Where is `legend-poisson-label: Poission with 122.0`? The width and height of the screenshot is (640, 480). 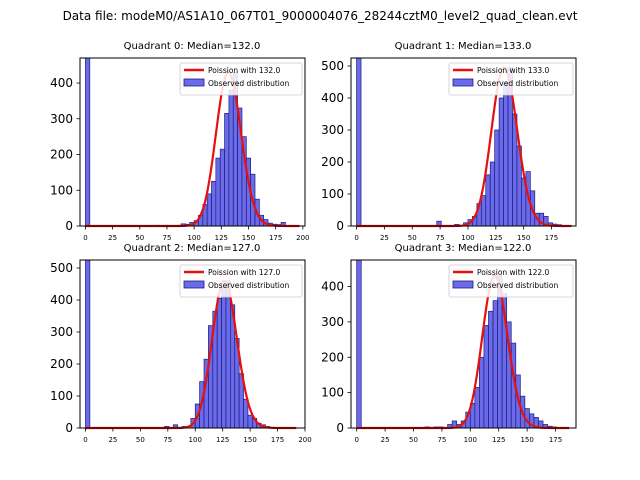
legend-poisson-label: Poission with 122.0 is located at coordinates (513, 272).